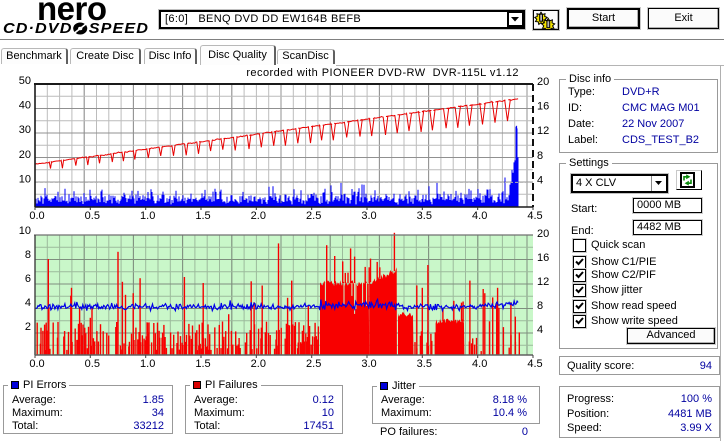 The width and height of the screenshot is (724, 441). Describe the element at coordinates (25, 106) in the screenshot. I see `svg-text: 40` at that location.